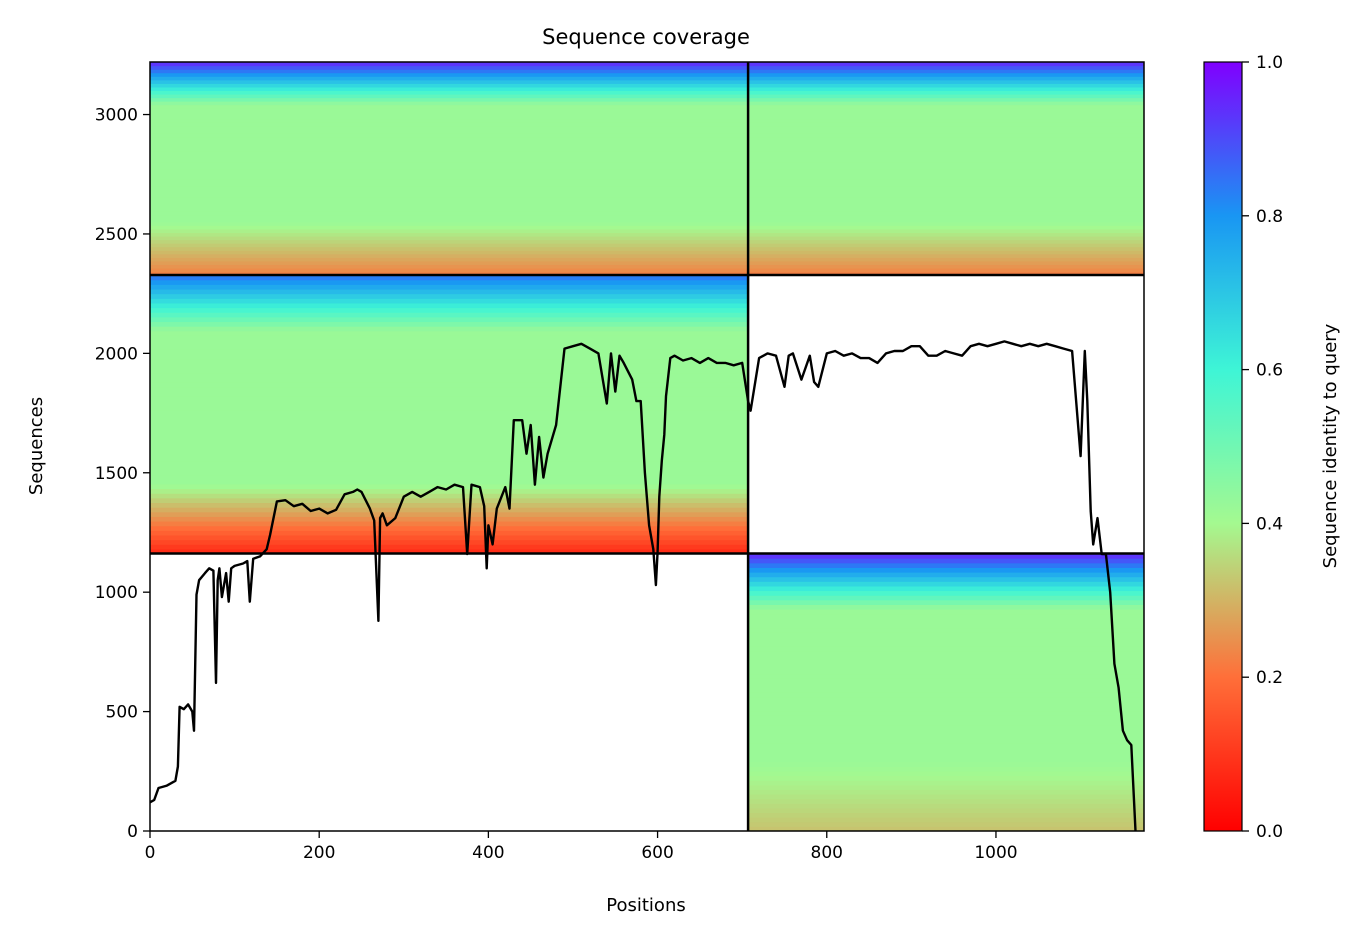 This screenshot has height=939, width=1364. I want to click on y-tick-label-3: 1500, so click(116, 474).